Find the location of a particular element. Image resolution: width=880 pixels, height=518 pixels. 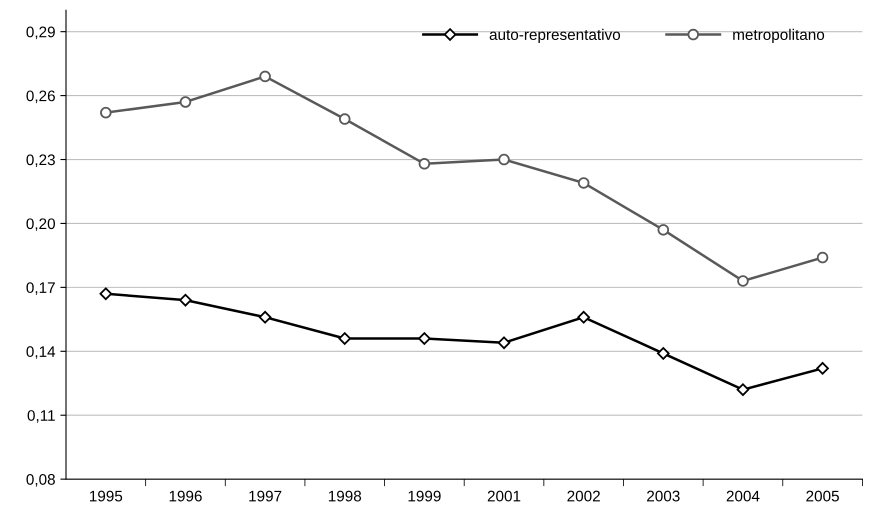

x-tick-label: 2002 is located at coordinates (583, 496).